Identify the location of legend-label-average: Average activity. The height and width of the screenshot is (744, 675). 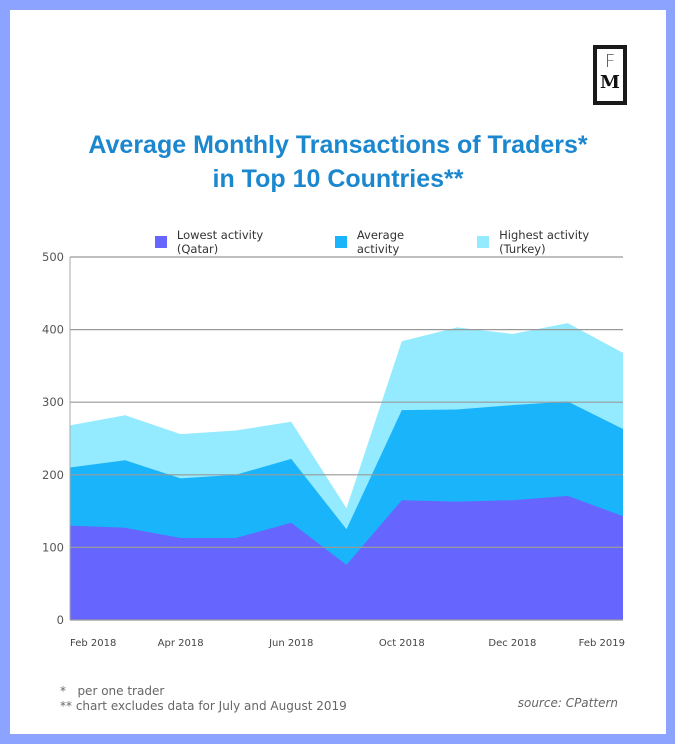
(380, 242).